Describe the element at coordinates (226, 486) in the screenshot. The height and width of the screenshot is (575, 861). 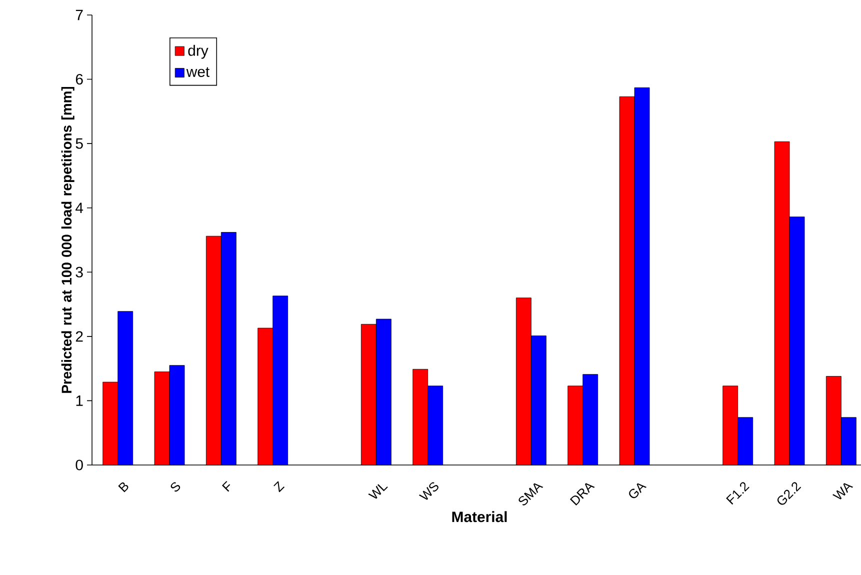
I see `x-tick-label: F` at that location.